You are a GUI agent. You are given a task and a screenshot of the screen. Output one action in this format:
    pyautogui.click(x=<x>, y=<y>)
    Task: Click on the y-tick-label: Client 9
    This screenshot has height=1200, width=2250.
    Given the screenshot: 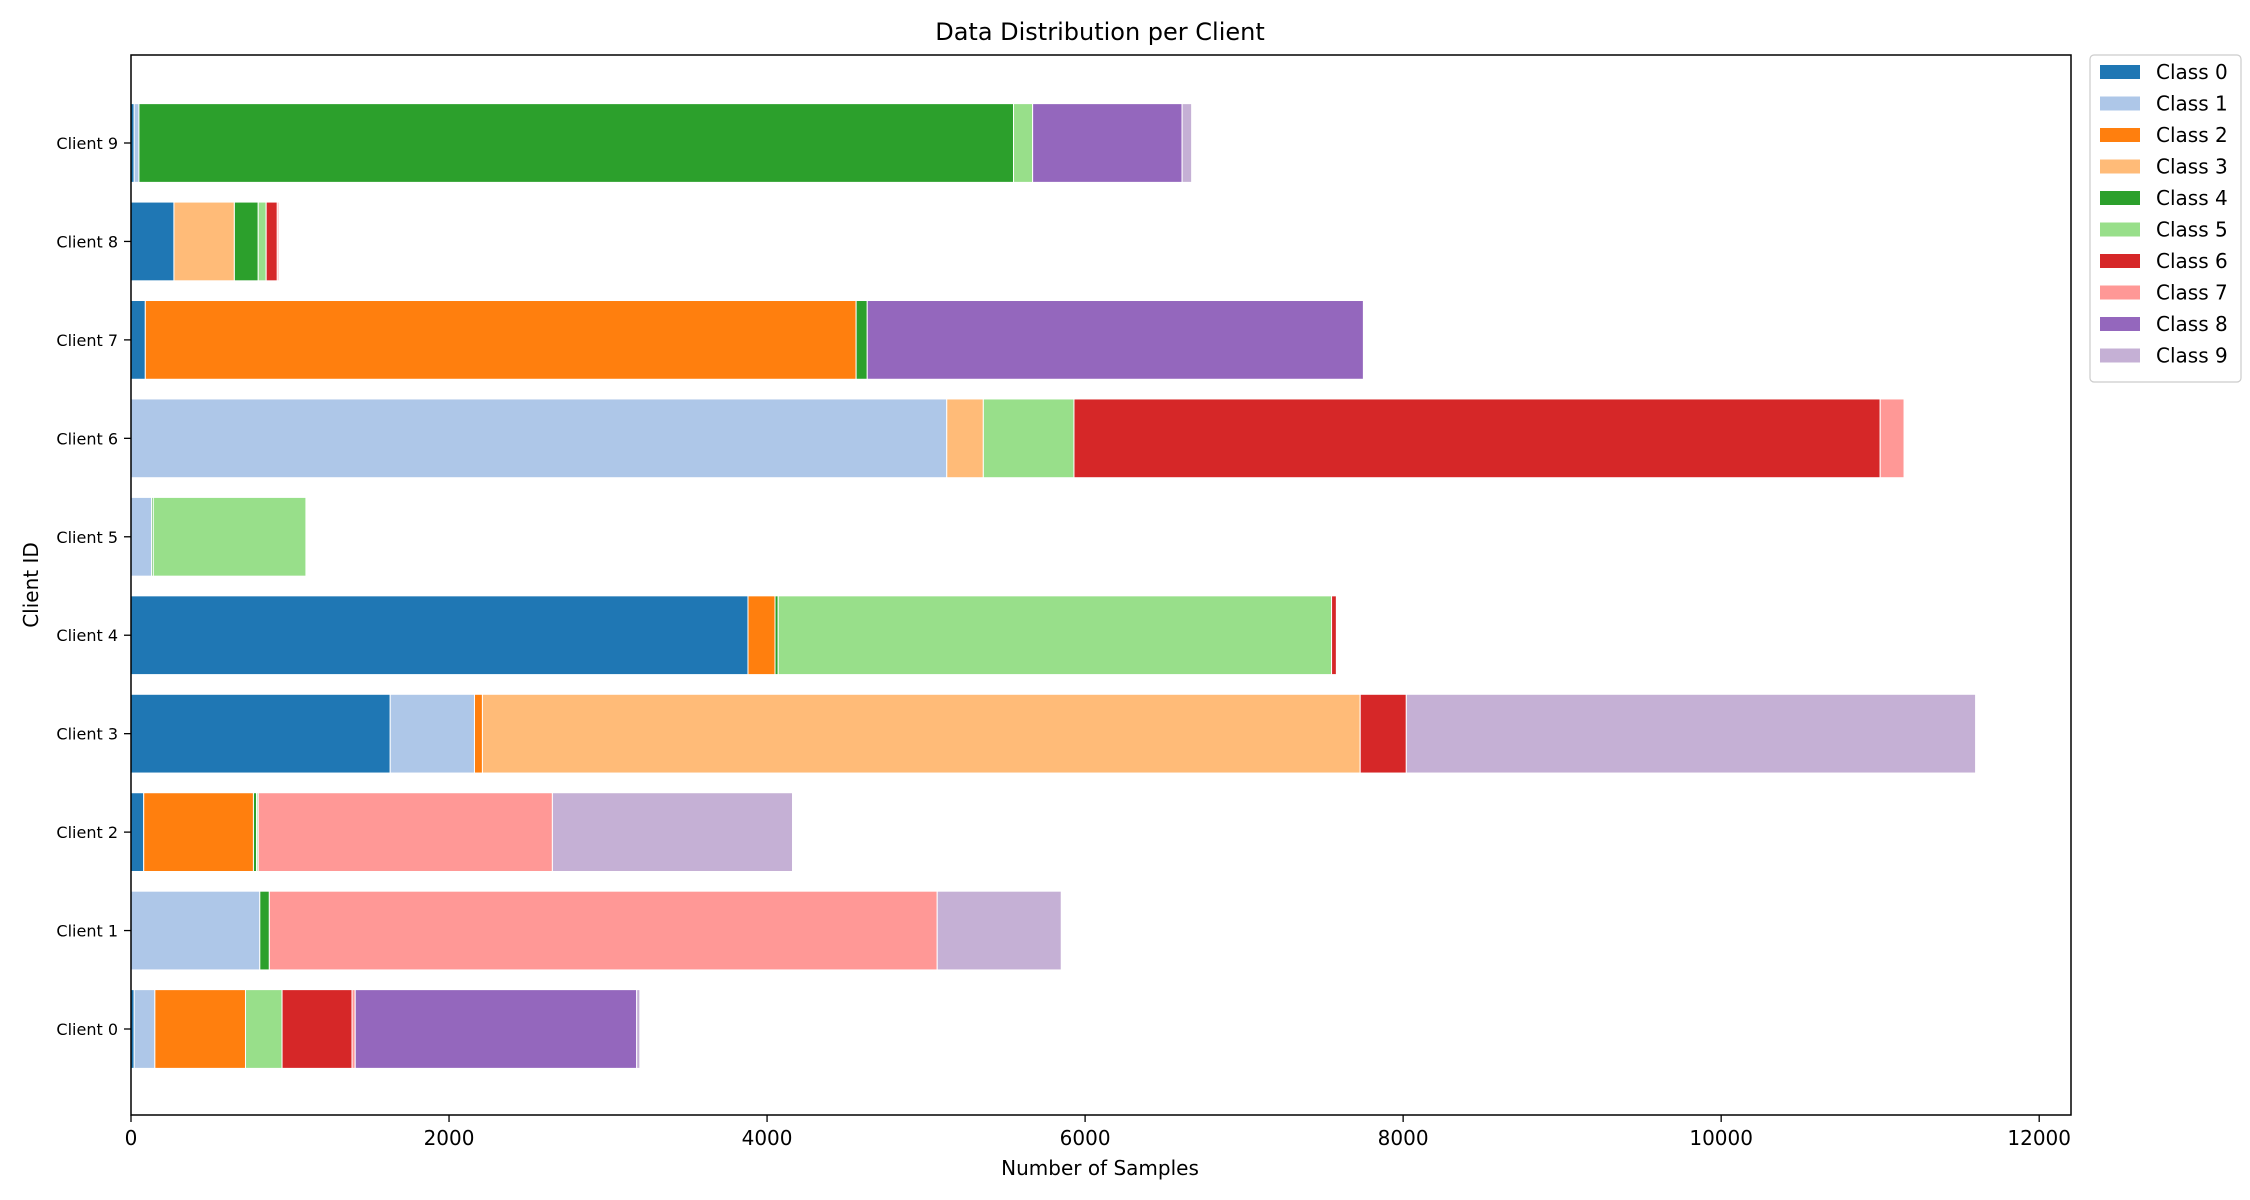 What is the action you would take?
    pyautogui.click(x=87, y=143)
    